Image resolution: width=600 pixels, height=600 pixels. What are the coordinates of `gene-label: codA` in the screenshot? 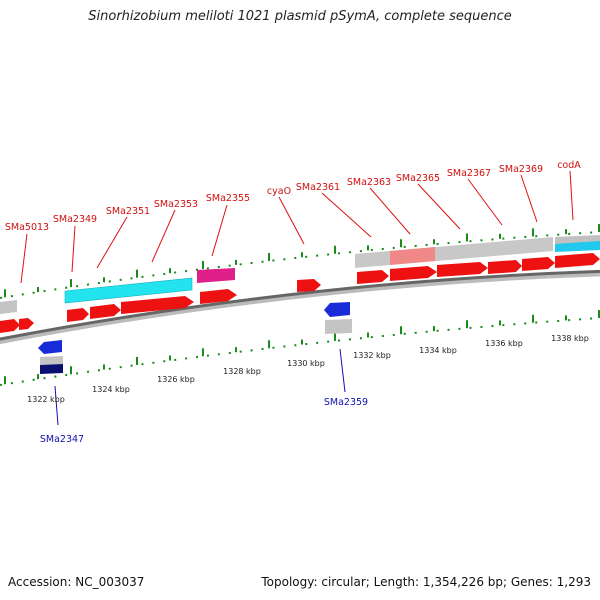 It's located at (569, 165).